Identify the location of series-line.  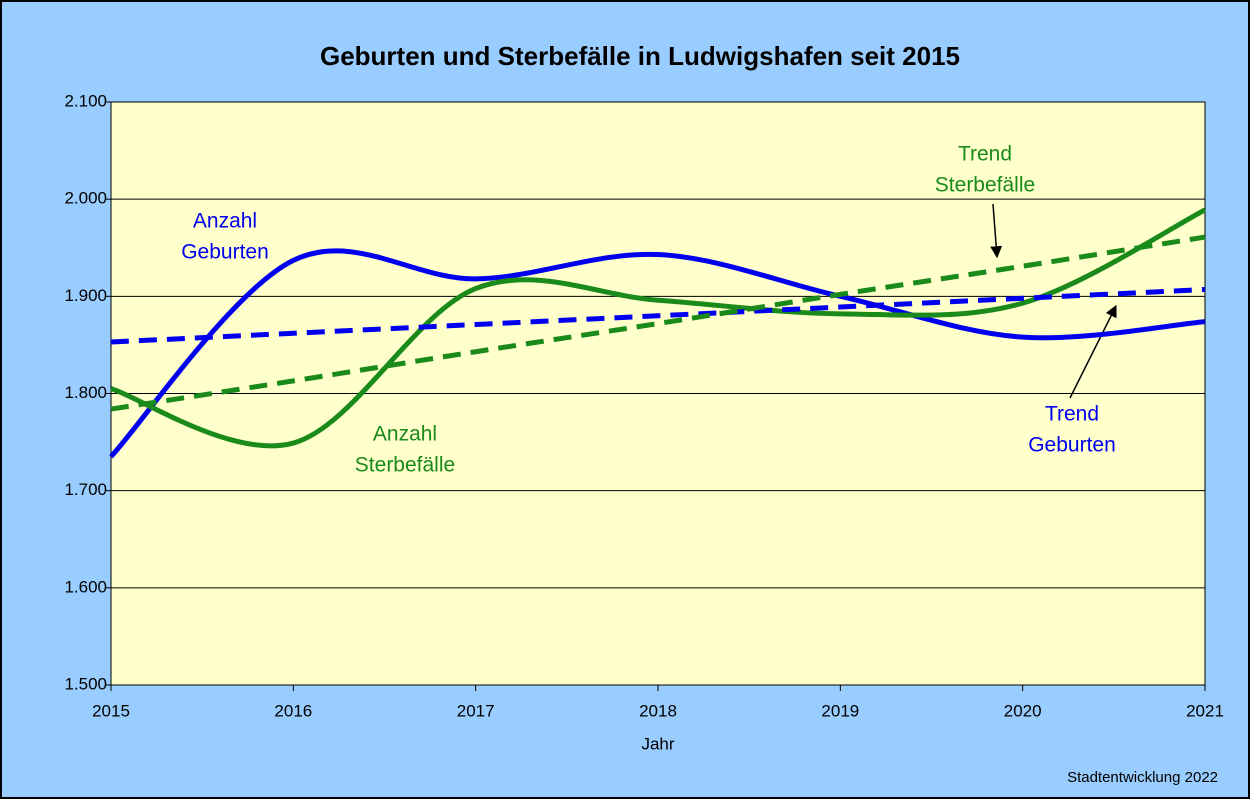
(658, 316).